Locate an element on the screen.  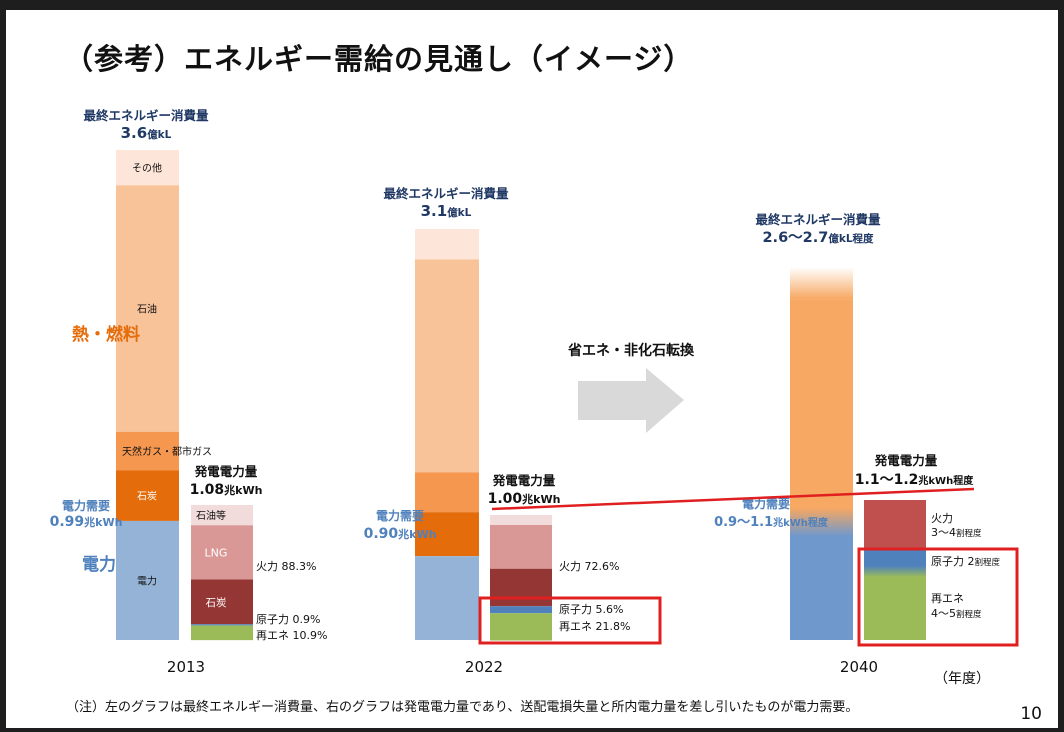
energy-2040-electricity-segment is located at coordinates (821, 581).